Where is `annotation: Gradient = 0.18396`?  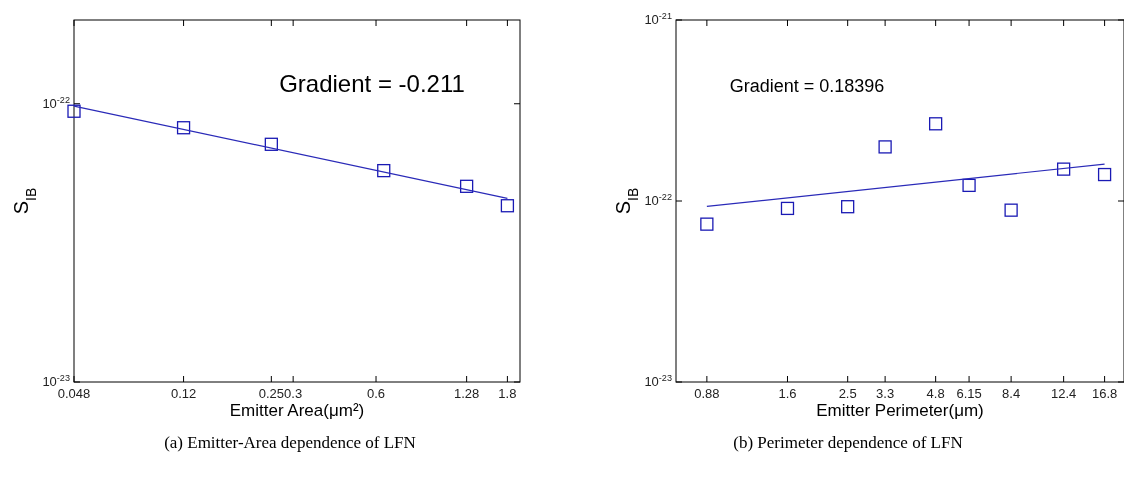 annotation: Gradient = 0.18396 is located at coordinates (807, 86).